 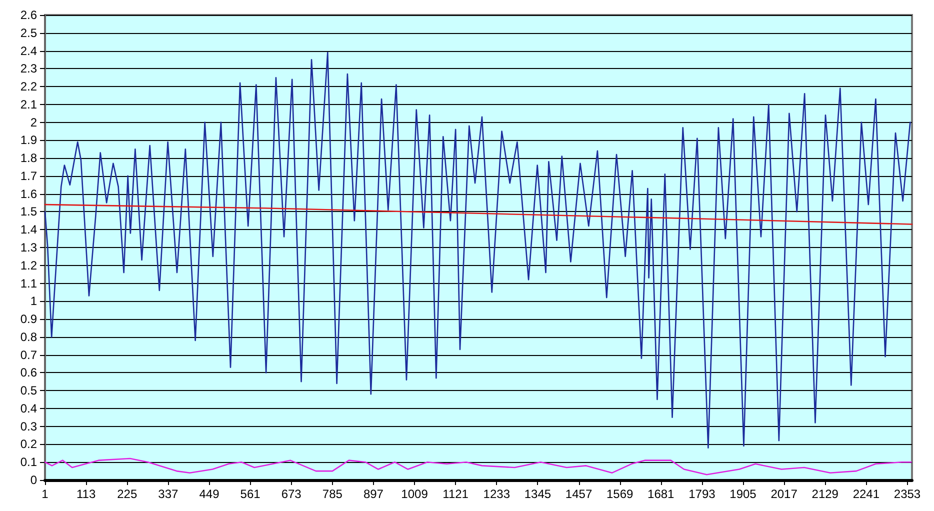 What do you see at coordinates (414, 494) in the screenshot?
I see `x-tick-label: 1009` at bounding box center [414, 494].